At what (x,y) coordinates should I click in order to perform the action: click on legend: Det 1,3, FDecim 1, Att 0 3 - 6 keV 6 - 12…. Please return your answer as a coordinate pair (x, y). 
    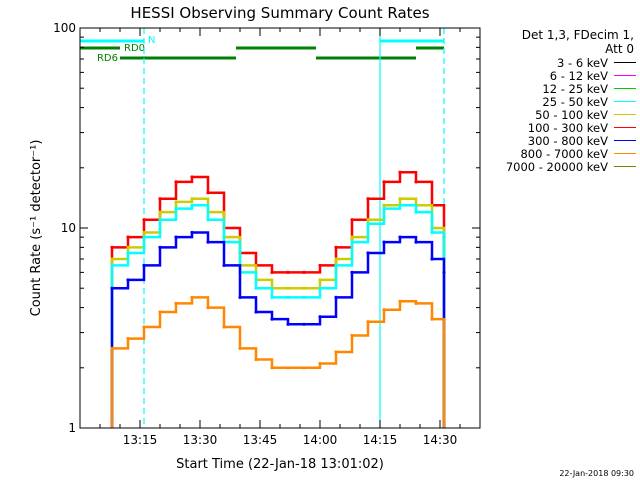
    Looking at the image, I should click on (560, 101).